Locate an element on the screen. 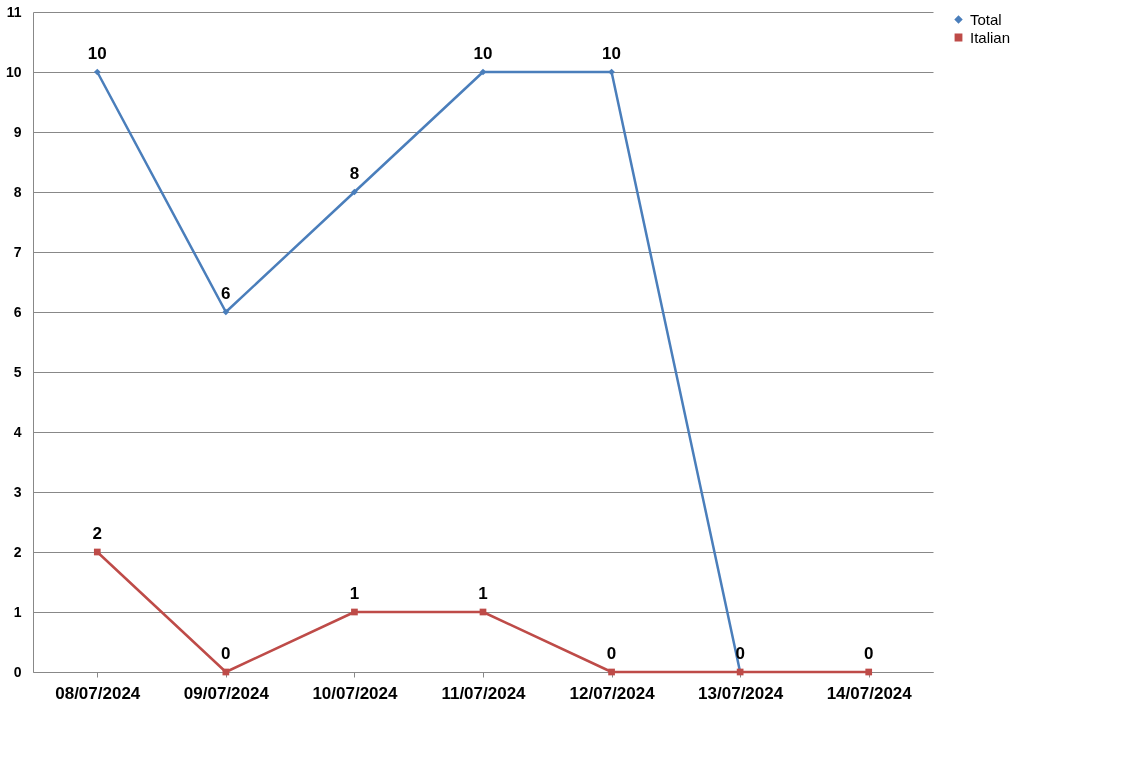  y-tick-label: 9 is located at coordinates (17, 131).